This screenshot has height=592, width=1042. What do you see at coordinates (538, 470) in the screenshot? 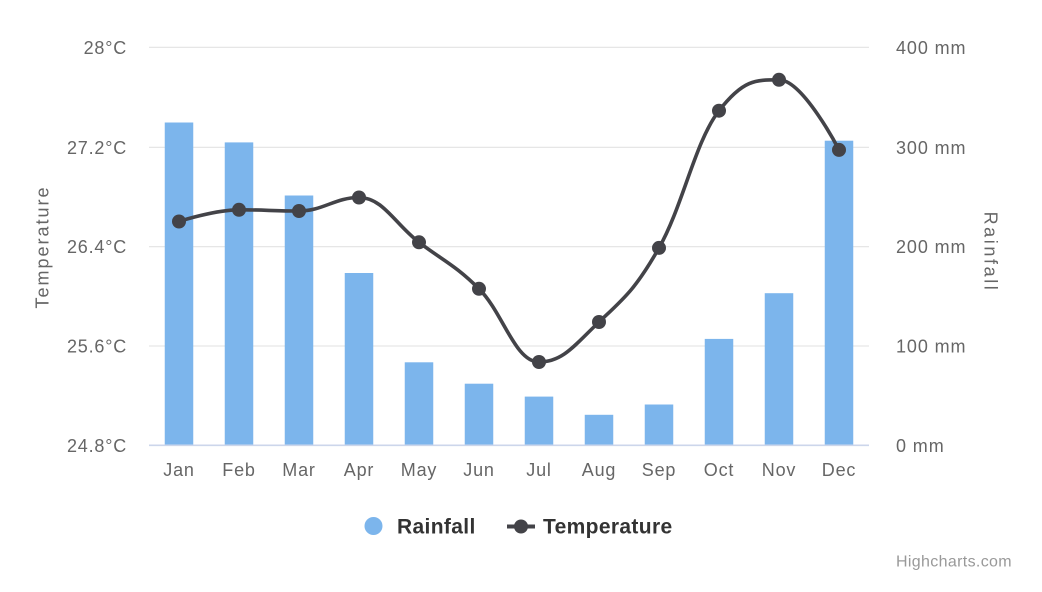
I see `svg-text: Jul` at bounding box center [538, 470].